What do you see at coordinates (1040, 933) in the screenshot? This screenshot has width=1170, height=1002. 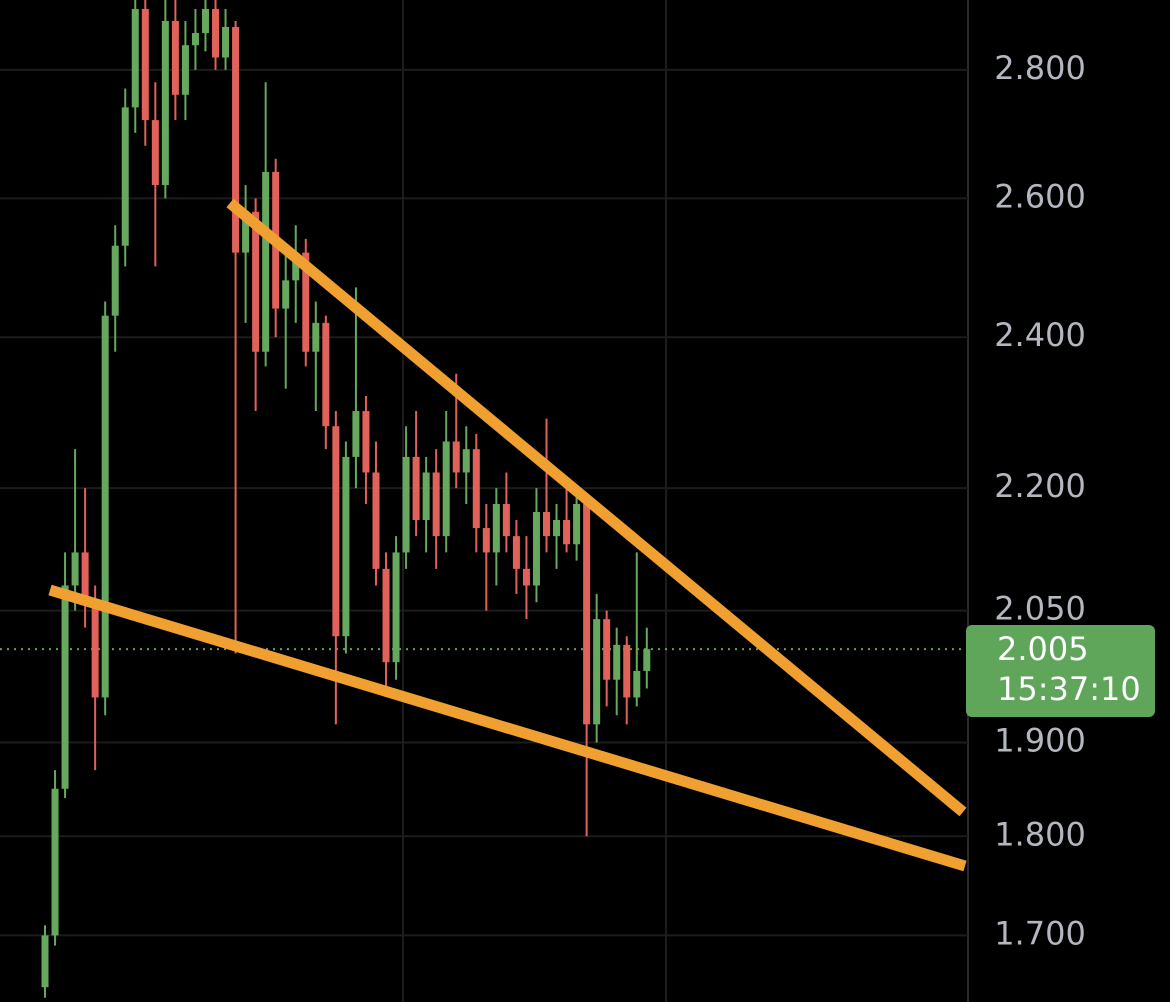 I see `y-tick-label: 1.700` at bounding box center [1040, 933].